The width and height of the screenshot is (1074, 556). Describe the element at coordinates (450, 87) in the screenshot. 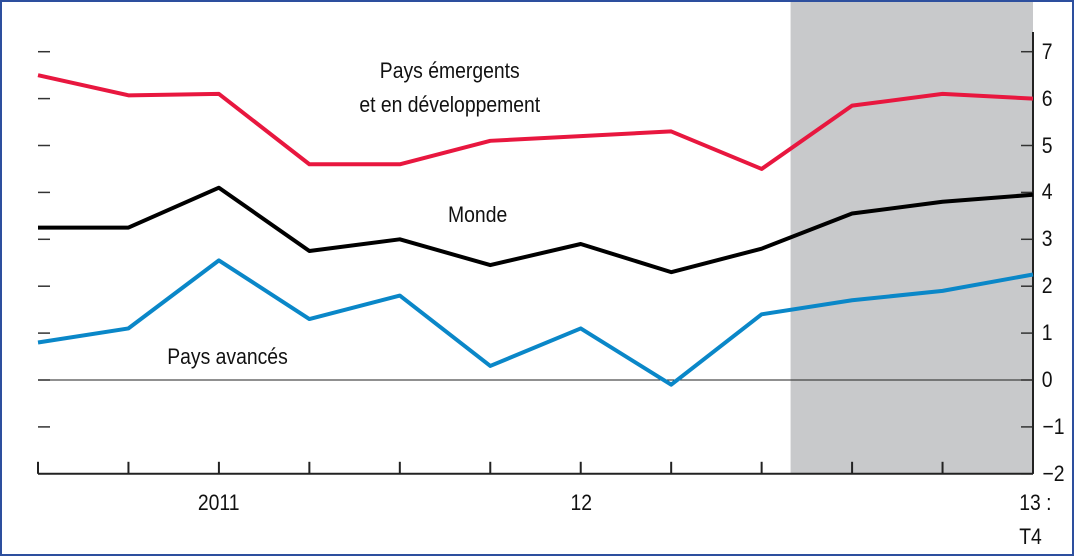

I see `series-label: Pays émergents et en développement` at that location.